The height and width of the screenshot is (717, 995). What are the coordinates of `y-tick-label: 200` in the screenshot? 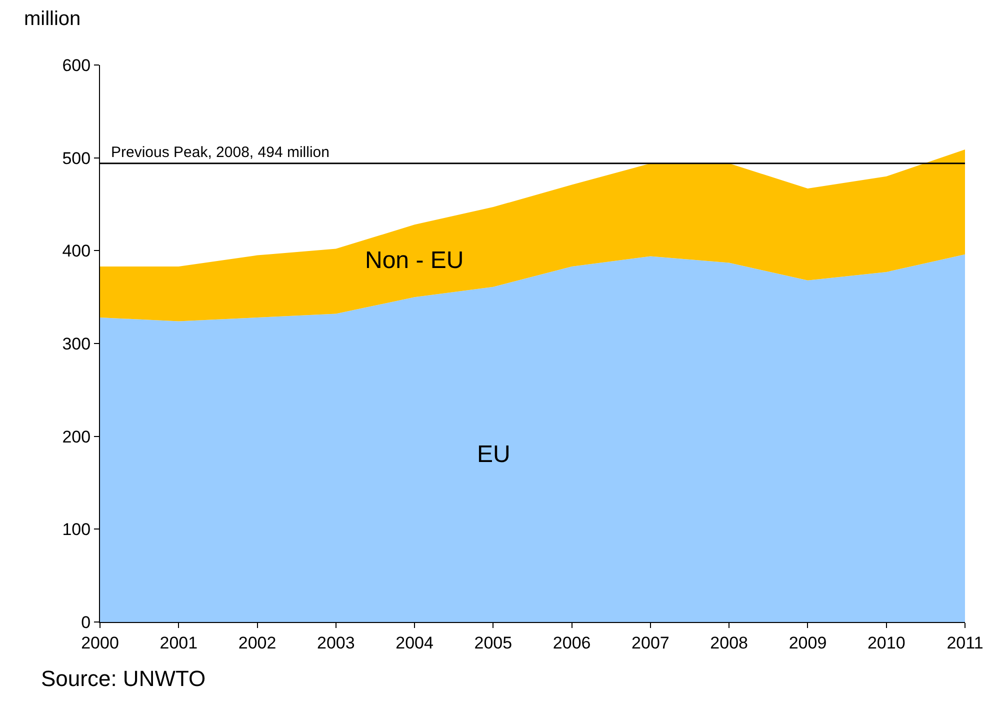 It's located at (76, 436).